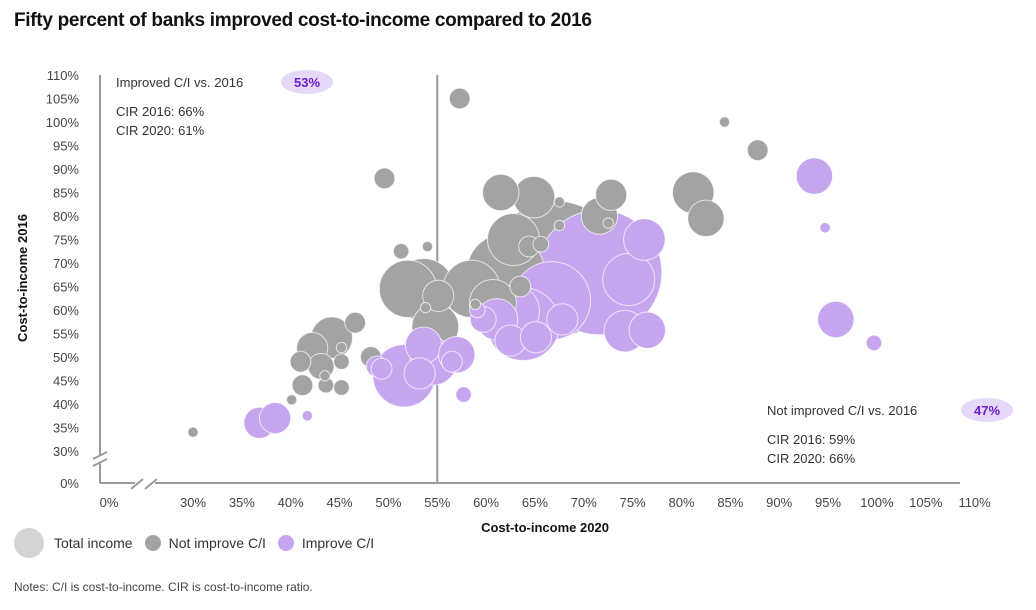 The image size is (1036, 610). I want to click on x-tick-label: 110%, so click(974, 502).